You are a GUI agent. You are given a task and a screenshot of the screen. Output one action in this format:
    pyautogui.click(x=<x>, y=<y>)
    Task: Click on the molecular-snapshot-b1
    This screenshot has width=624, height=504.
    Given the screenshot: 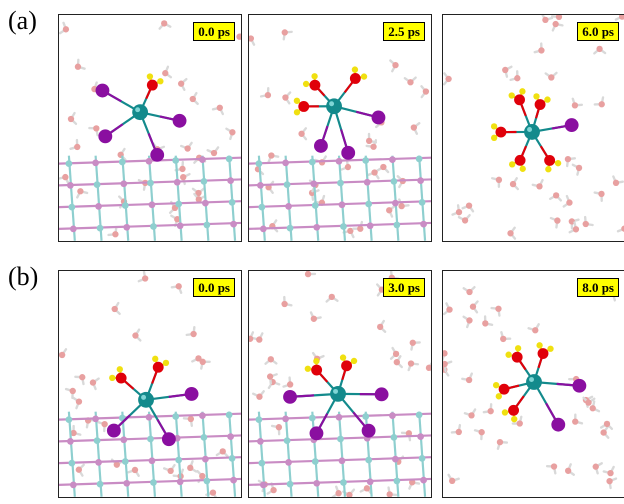 What is the action you would take?
    pyautogui.click(x=150, y=384)
    